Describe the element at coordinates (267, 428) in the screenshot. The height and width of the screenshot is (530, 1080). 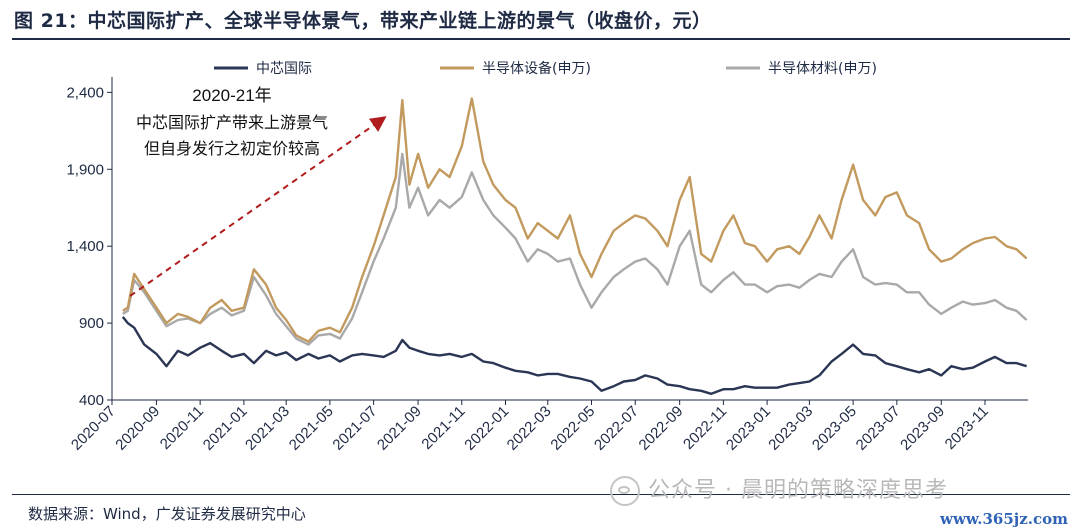
I see `x-tick-label: 2021-03` at that location.